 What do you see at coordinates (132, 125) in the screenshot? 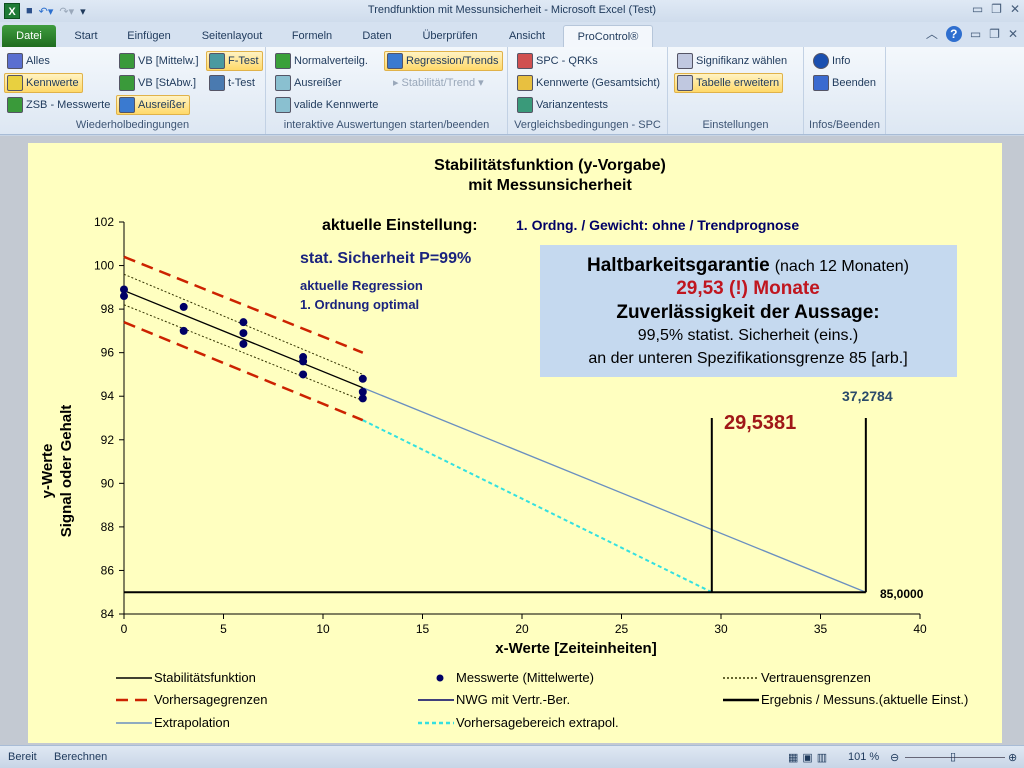
I see `group-label: Wiederholbedingungen` at bounding box center [132, 125].